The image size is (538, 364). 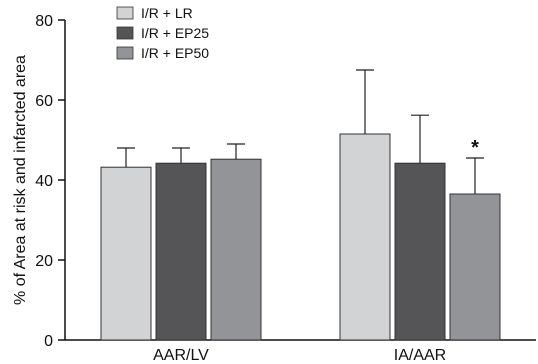 I want to click on x-category-label: AAR/LV, so click(x=181, y=355).